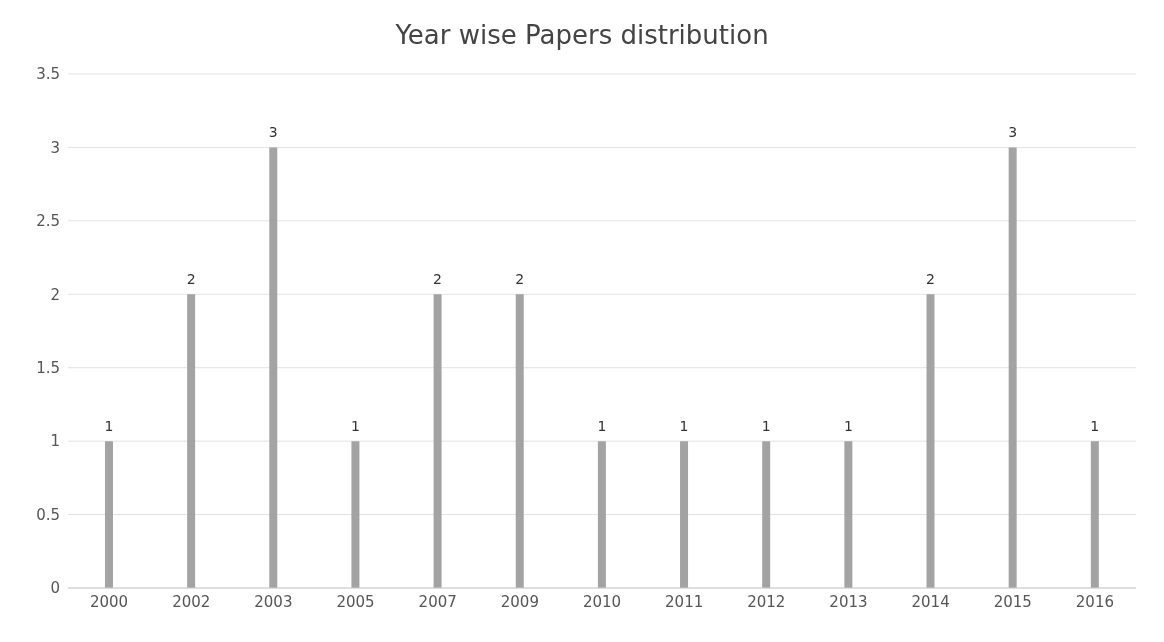  What do you see at coordinates (55, 147) in the screenshot?
I see `y-tick-label: 3` at bounding box center [55, 147].